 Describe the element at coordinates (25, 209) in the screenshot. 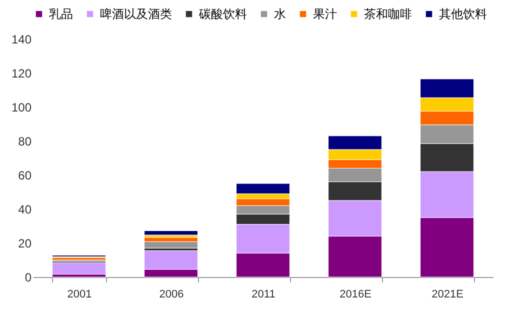

I see `y-tick-label: 40` at that location.